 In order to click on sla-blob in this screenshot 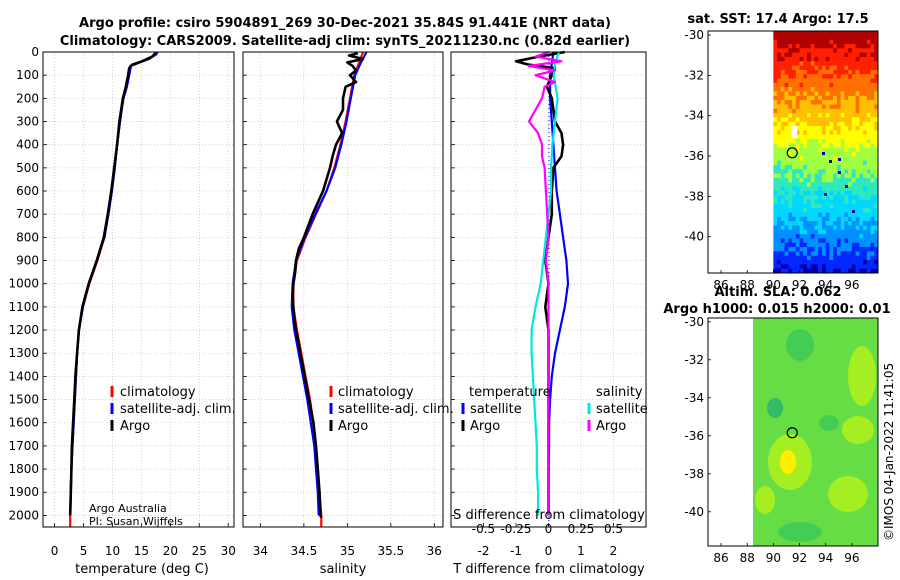, I will do `click(765, 500)`.